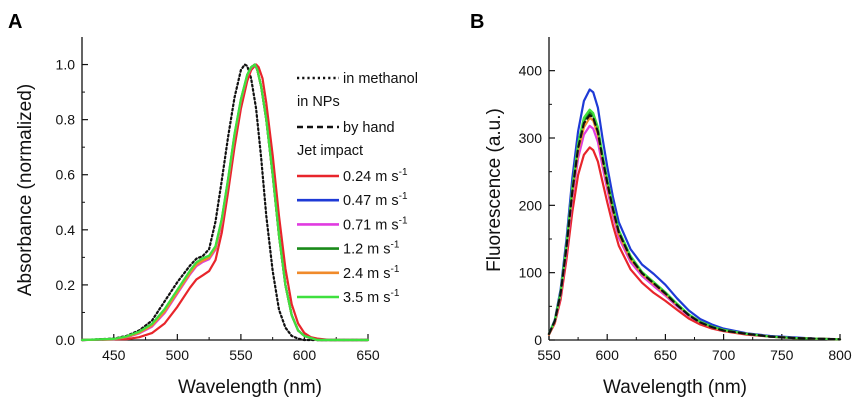 This screenshot has width=855, height=403. I want to click on y-tick-label: 100, so click(531, 273).